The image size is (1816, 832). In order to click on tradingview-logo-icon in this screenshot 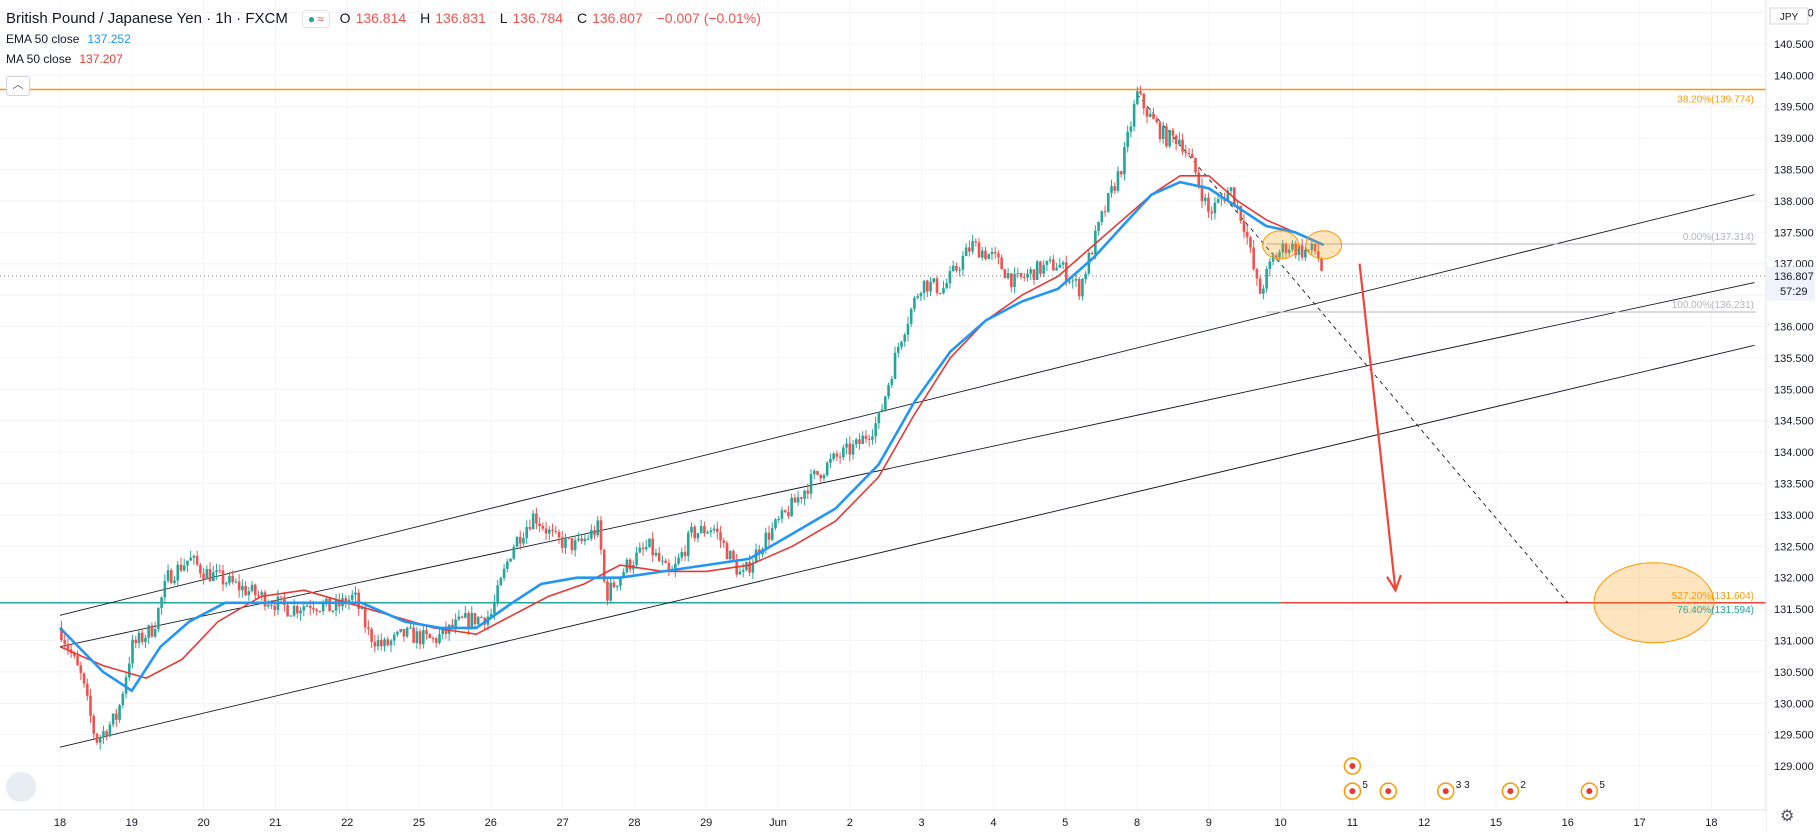, I will do `click(21, 787)`.